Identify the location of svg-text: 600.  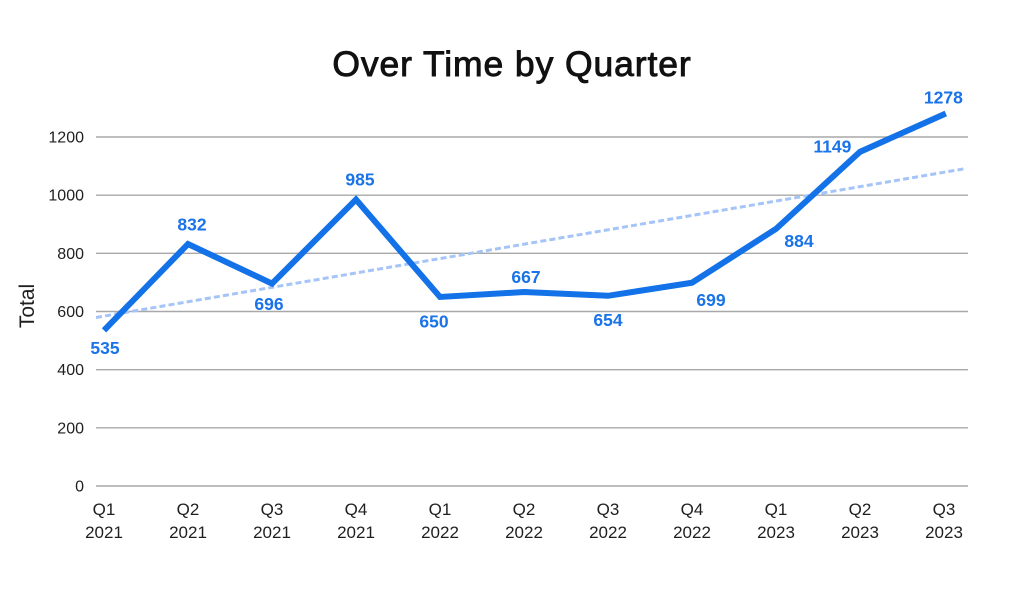
(70, 312).